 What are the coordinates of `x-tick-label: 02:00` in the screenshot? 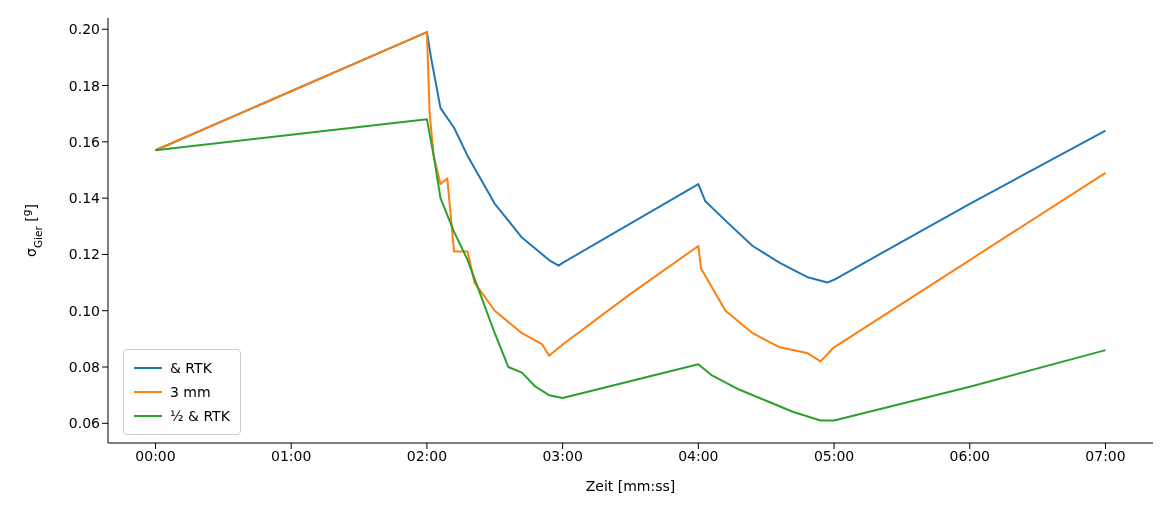 It's located at (427, 455).